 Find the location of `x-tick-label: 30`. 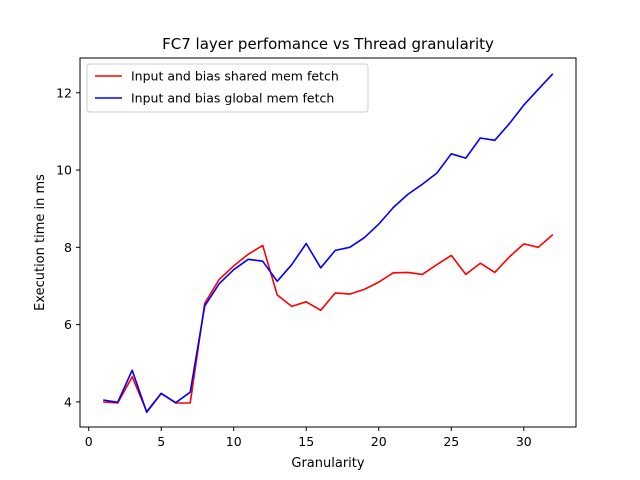

x-tick-label: 30 is located at coordinates (524, 441).